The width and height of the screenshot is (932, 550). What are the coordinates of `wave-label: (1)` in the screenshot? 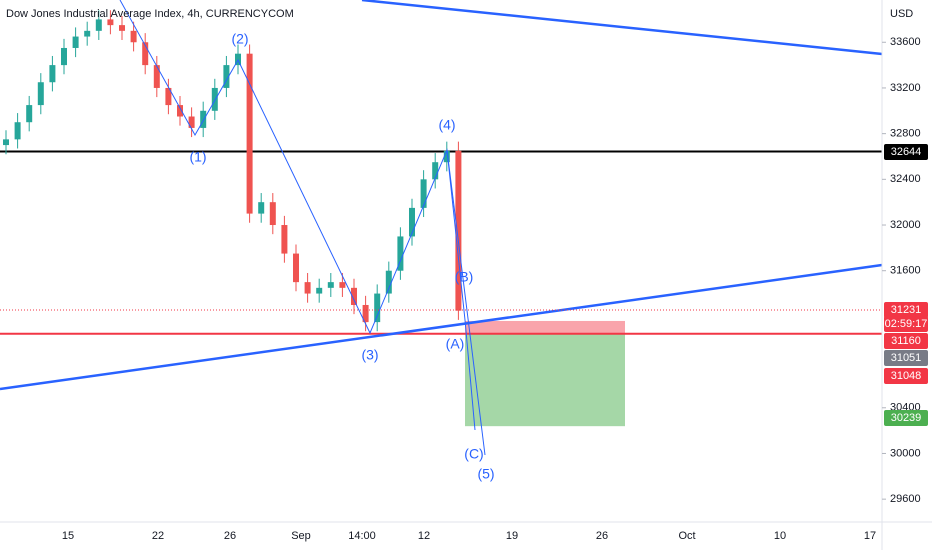 It's located at (197, 157).